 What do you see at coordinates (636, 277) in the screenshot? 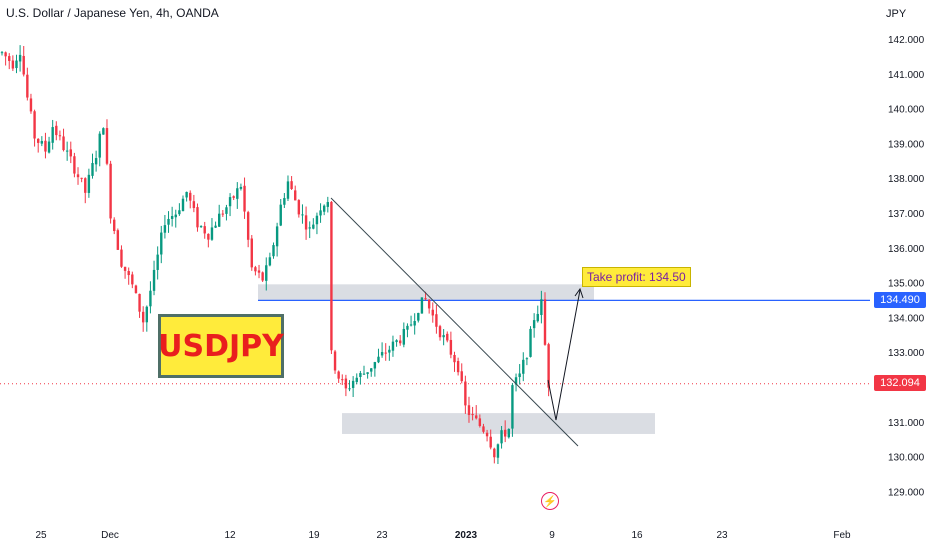
I see `take-profit-label: Take profit: 134.50` at bounding box center [636, 277].